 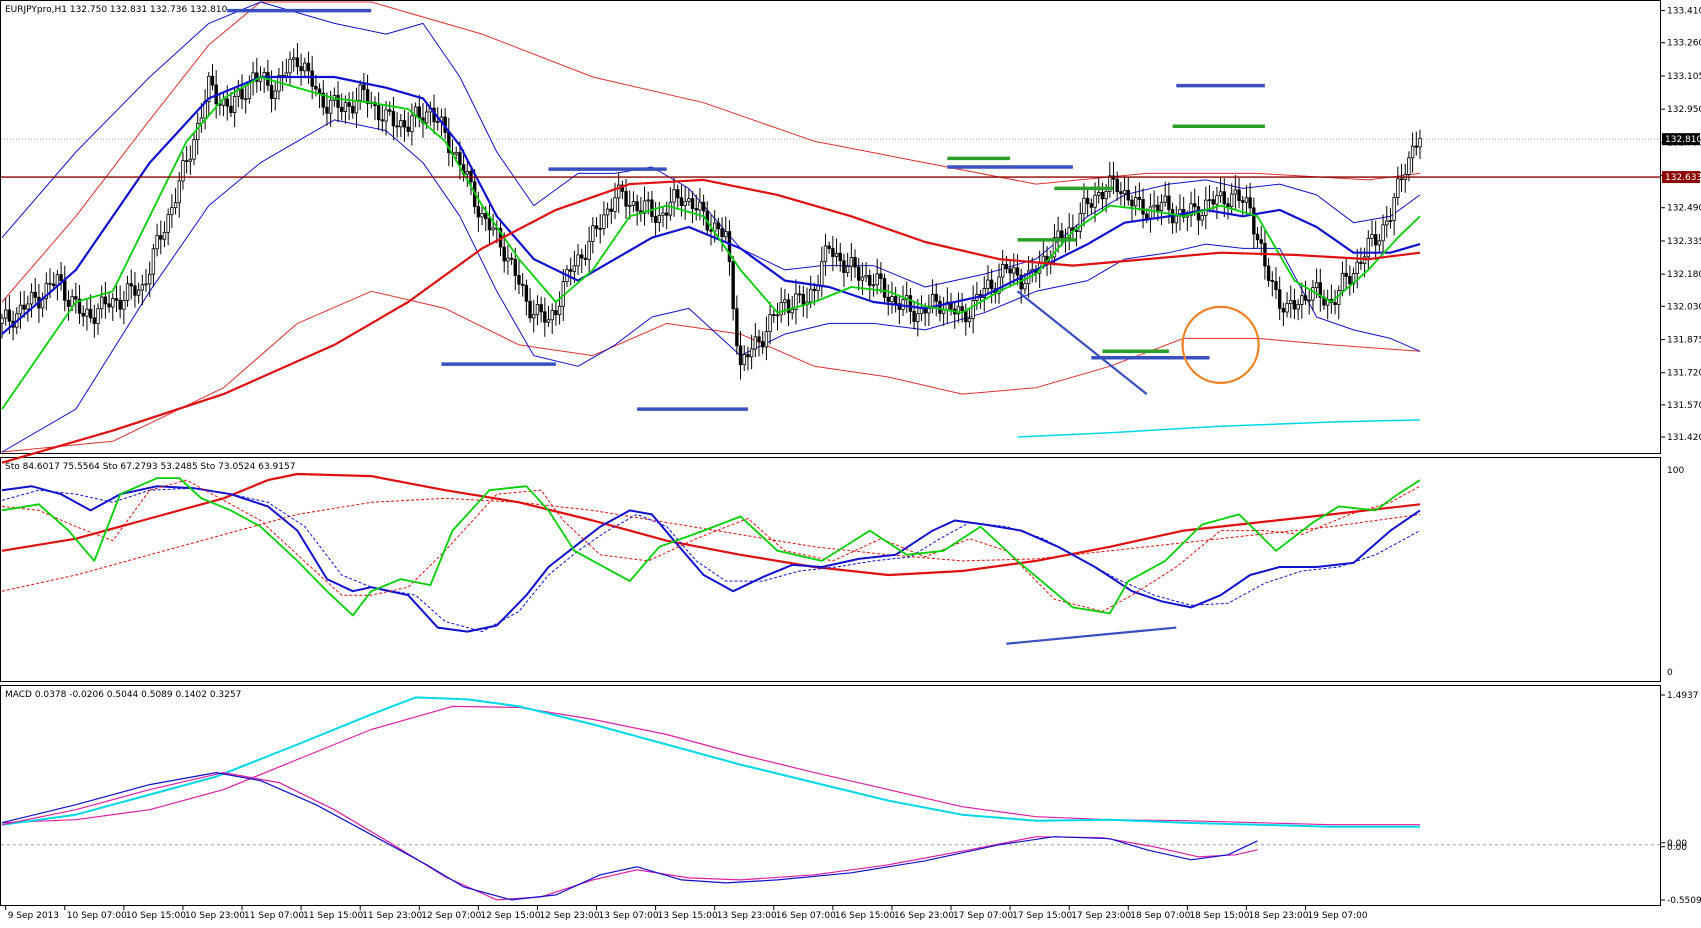 What do you see at coordinates (1338, 916) in the screenshot?
I see `x-tick-label: 19 Sep 07:00` at bounding box center [1338, 916].